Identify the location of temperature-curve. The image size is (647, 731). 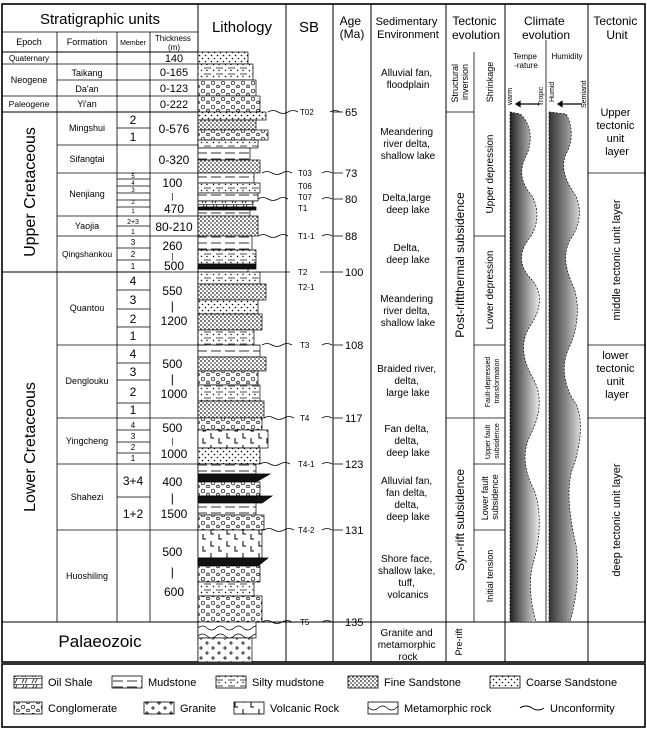
(524, 367).